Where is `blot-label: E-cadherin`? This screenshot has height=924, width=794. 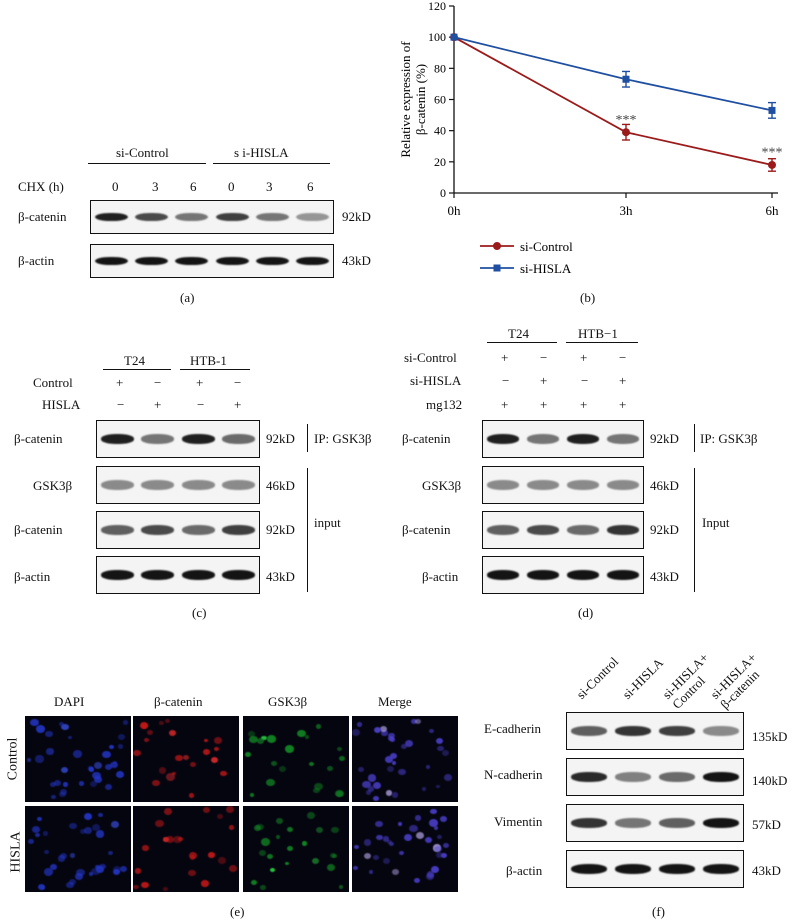
blot-label: E-cadherin is located at coordinates (513, 728).